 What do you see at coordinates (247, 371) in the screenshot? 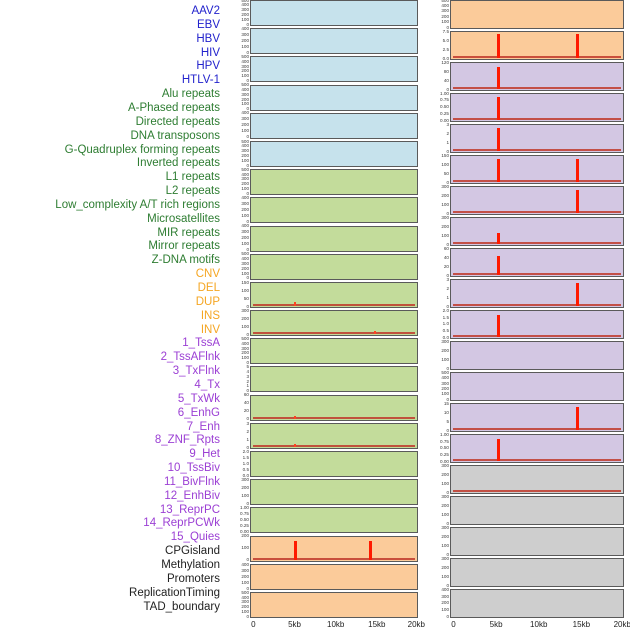
I see `y-tick-label: 4` at bounding box center [247, 371].